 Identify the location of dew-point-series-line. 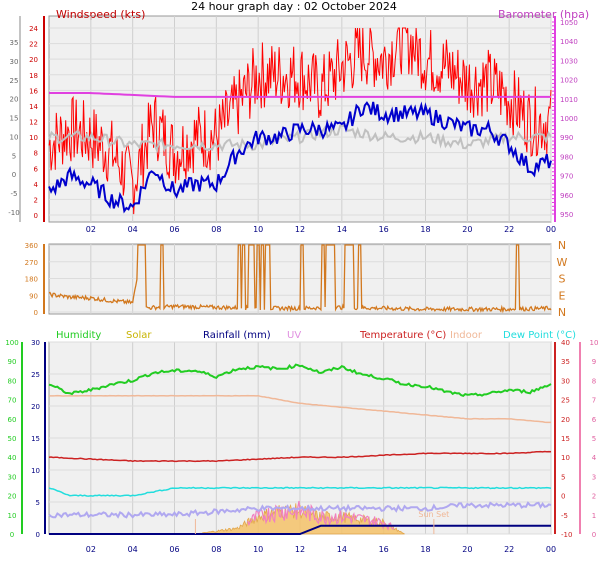
(300, 491).